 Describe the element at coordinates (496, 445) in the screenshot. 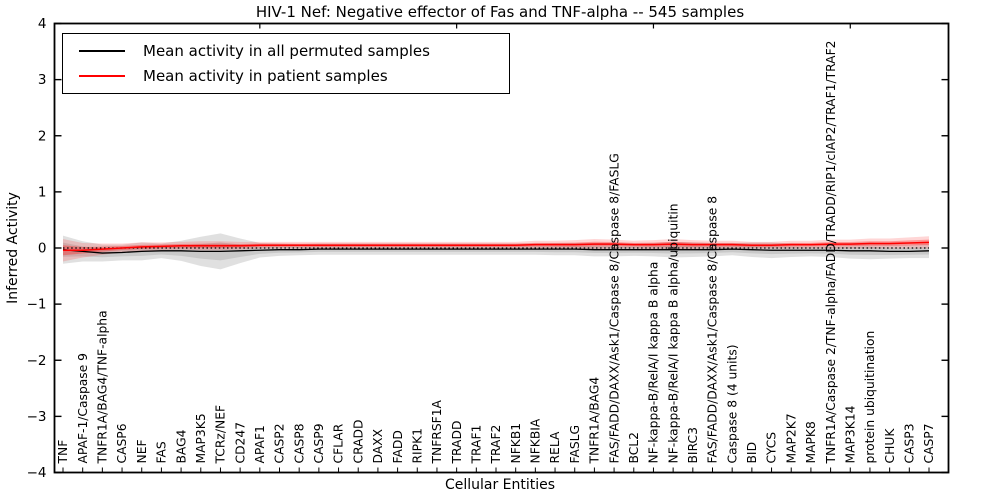

I see `x-tick-label: TRAF2` at that location.